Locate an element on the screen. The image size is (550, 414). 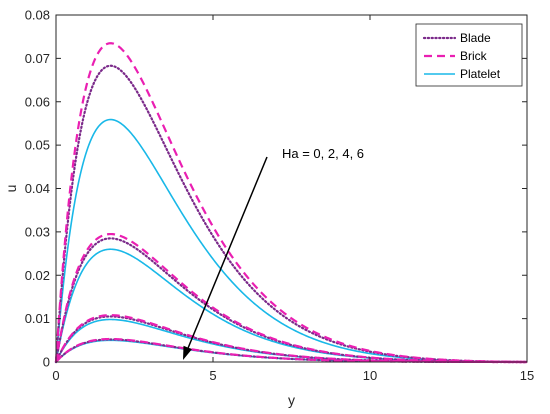
x-tick-label: 15 is located at coordinates (527, 375).